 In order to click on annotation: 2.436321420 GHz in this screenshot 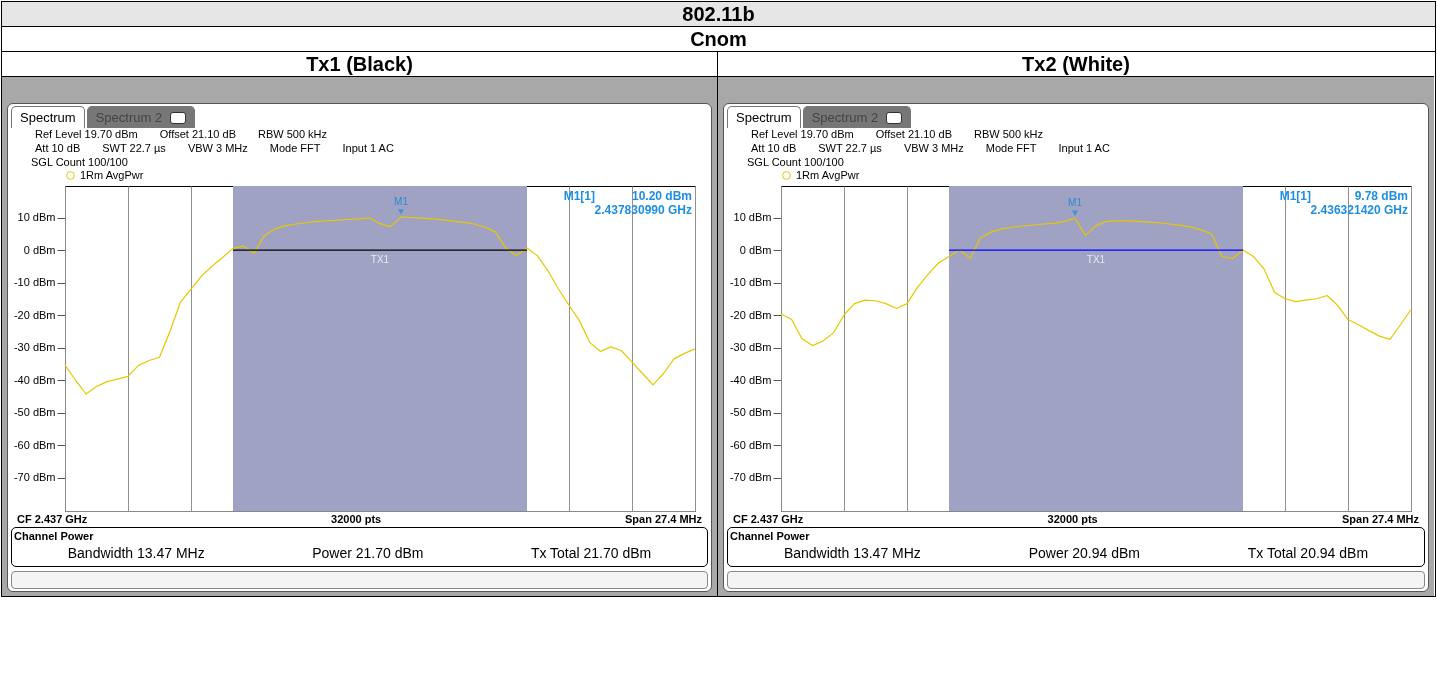, I will do `click(1359, 210)`.